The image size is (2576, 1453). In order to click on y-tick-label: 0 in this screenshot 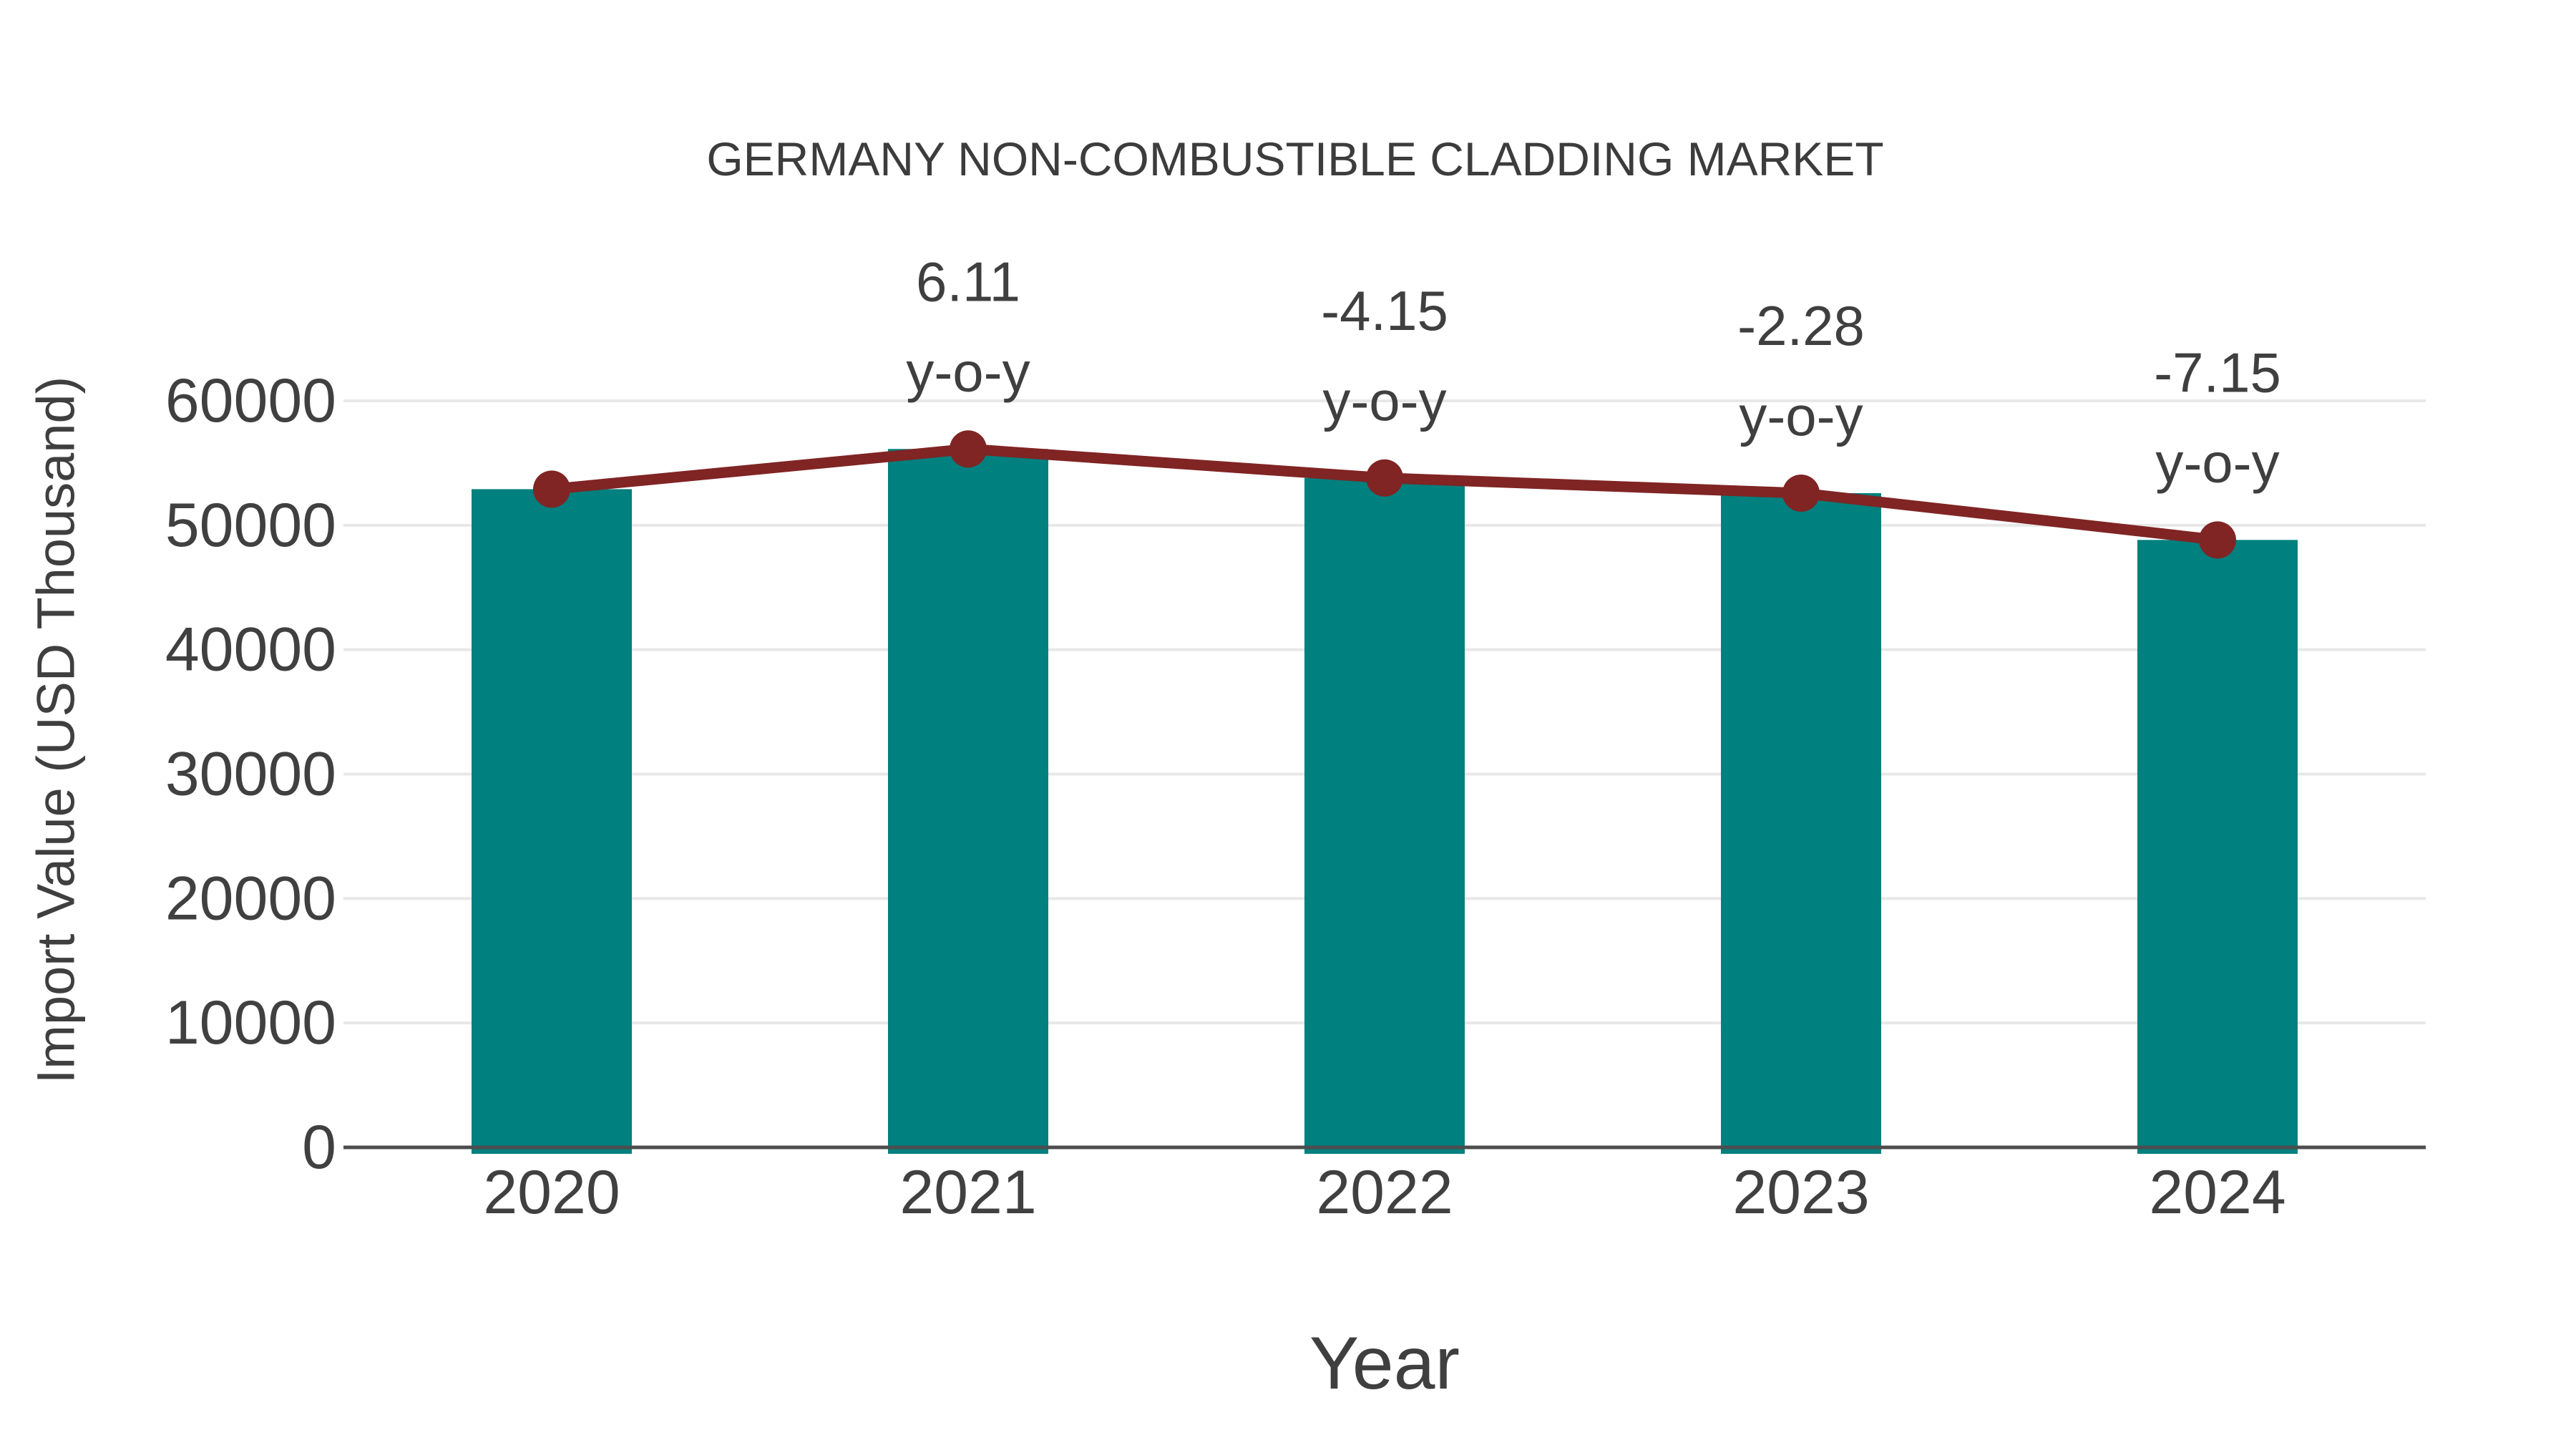, I will do `click(319, 1147)`.